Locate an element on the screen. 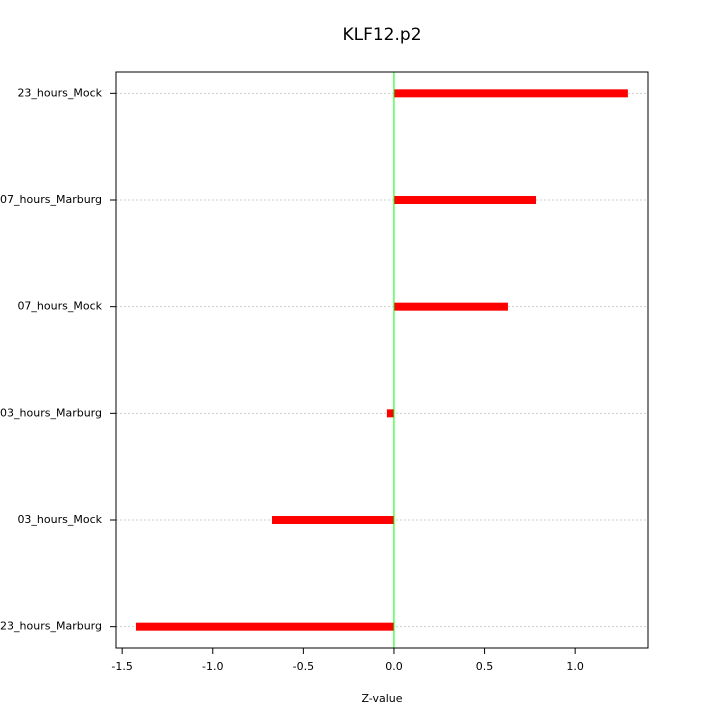 Image resolution: width=720 pixels, height=720 pixels. x-tick-label: -1.0 is located at coordinates (212, 666).